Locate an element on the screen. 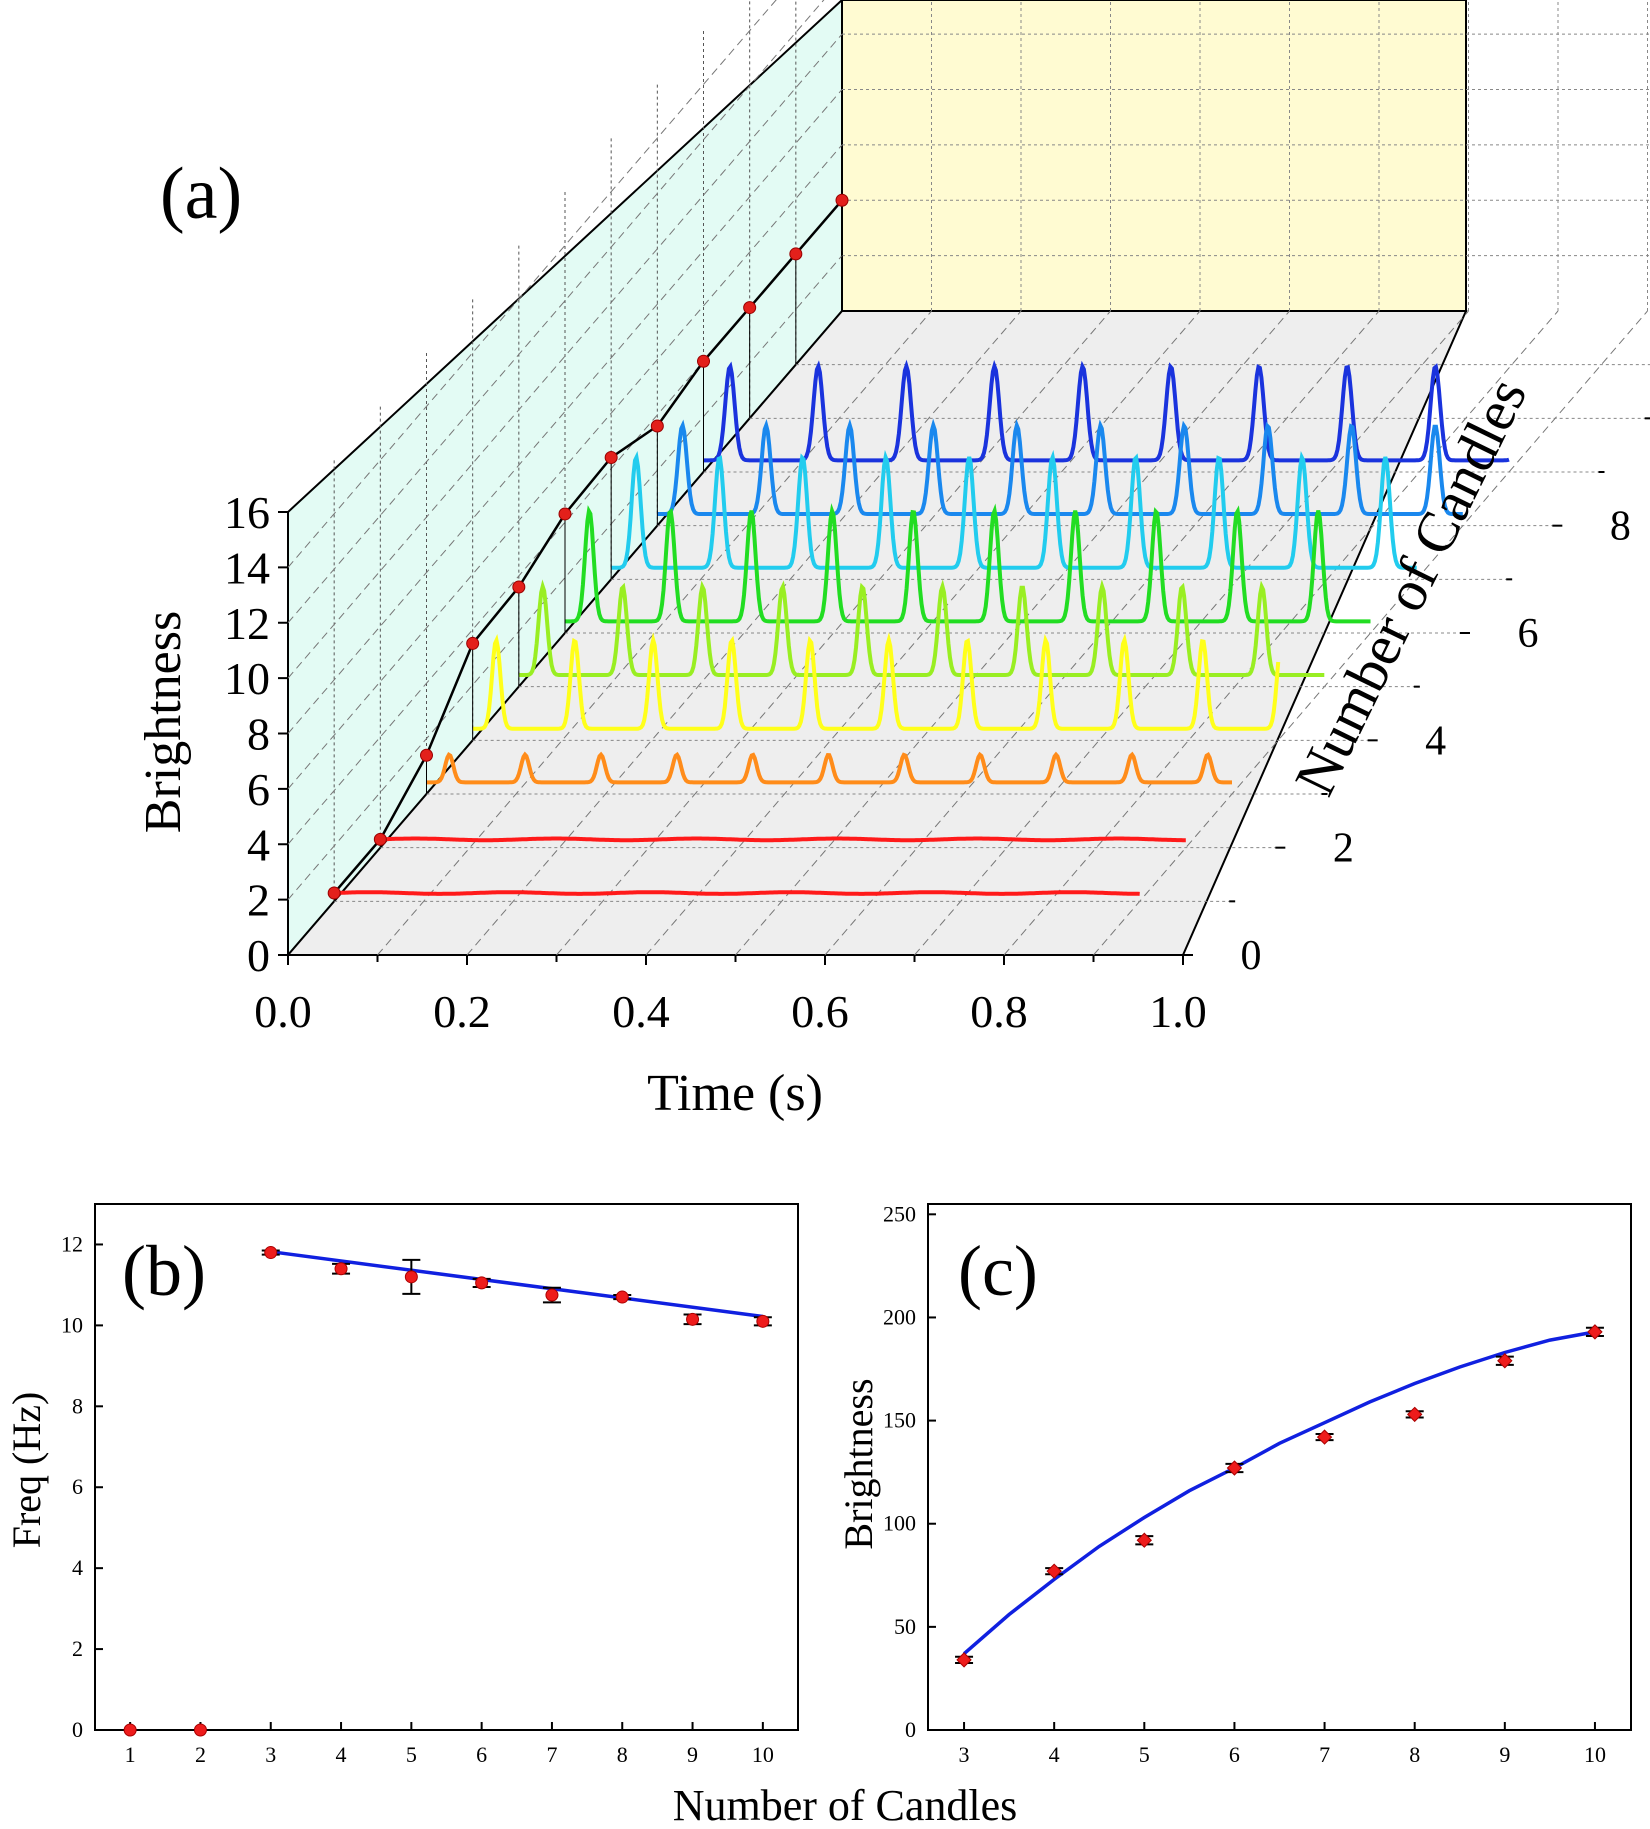  panel-a-label: (a) is located at coordinates (201, 194).